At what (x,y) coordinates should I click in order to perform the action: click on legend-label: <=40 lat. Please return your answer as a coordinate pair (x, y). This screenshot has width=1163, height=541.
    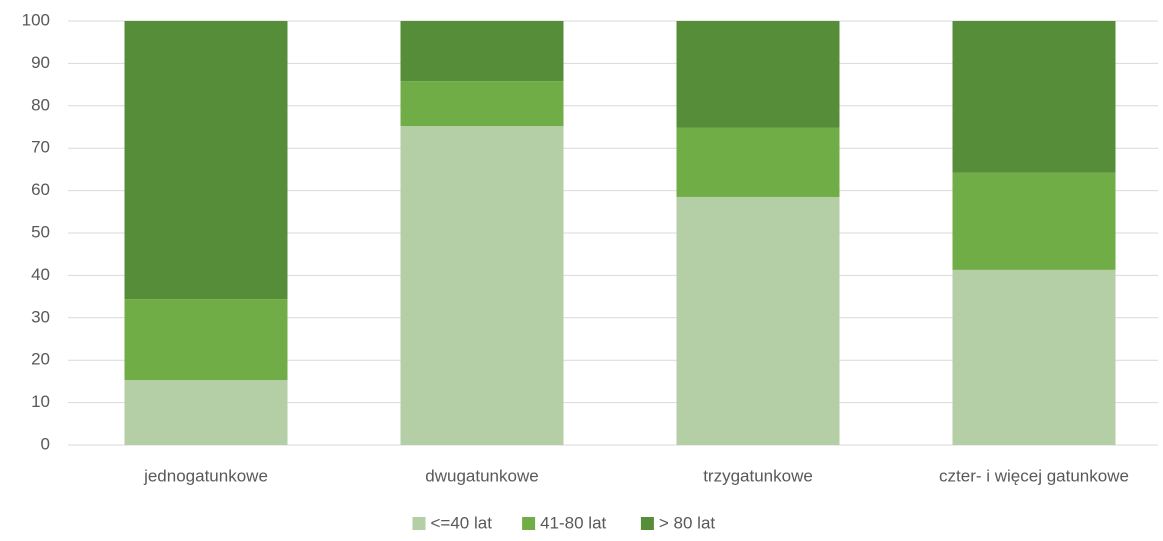
    Looking at the image, I should click on (462, 522).